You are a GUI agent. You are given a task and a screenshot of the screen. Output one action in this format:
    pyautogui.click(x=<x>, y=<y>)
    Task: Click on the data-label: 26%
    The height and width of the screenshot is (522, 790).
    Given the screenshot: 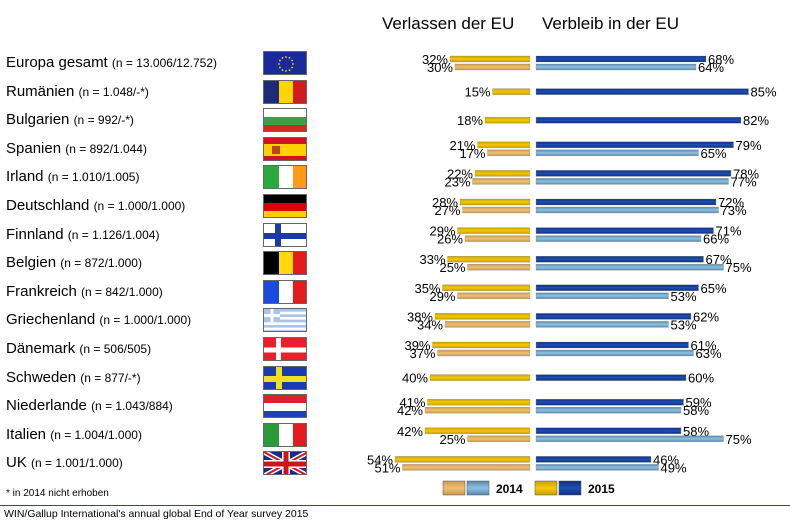 What is the action you would take?
    pyautogui.click(x=450, y=239)
    